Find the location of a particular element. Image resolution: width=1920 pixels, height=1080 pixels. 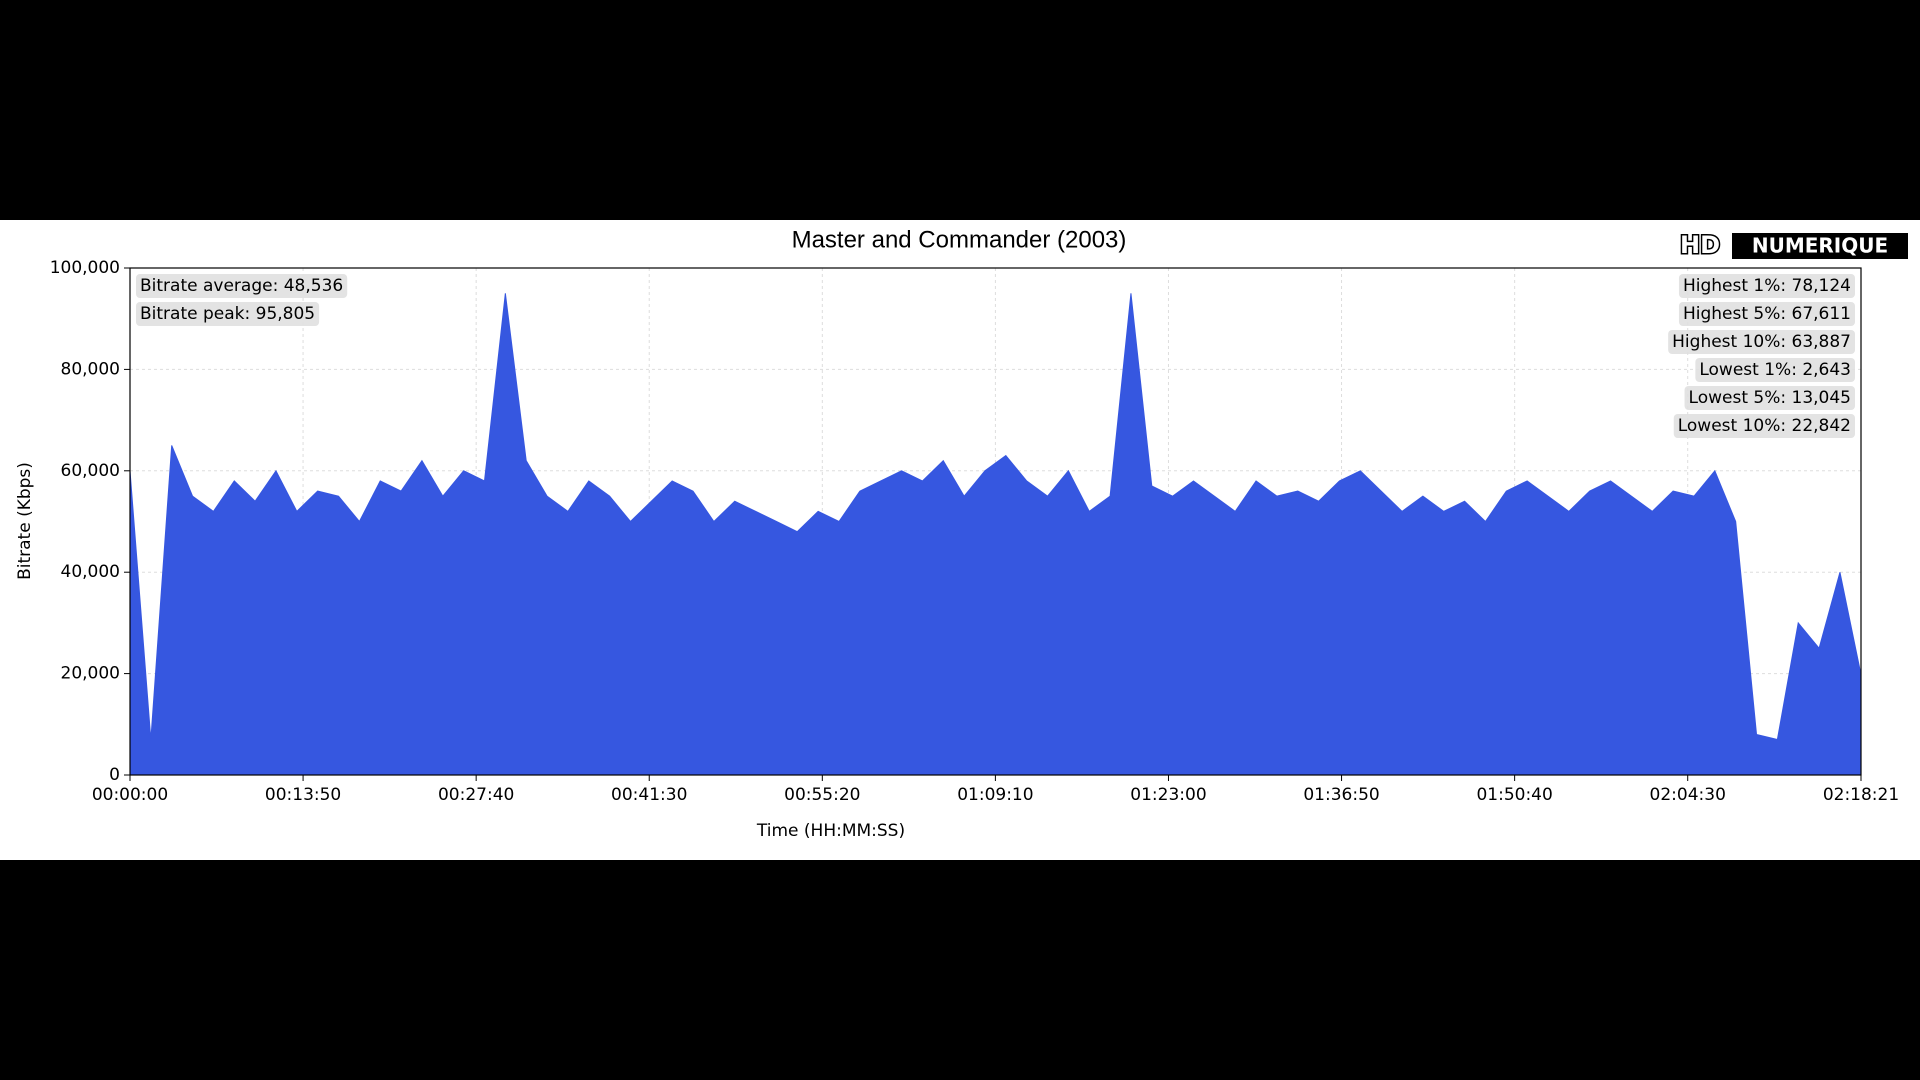

x-tick-label: 00:00:00 is located at coordinates (130, 795).